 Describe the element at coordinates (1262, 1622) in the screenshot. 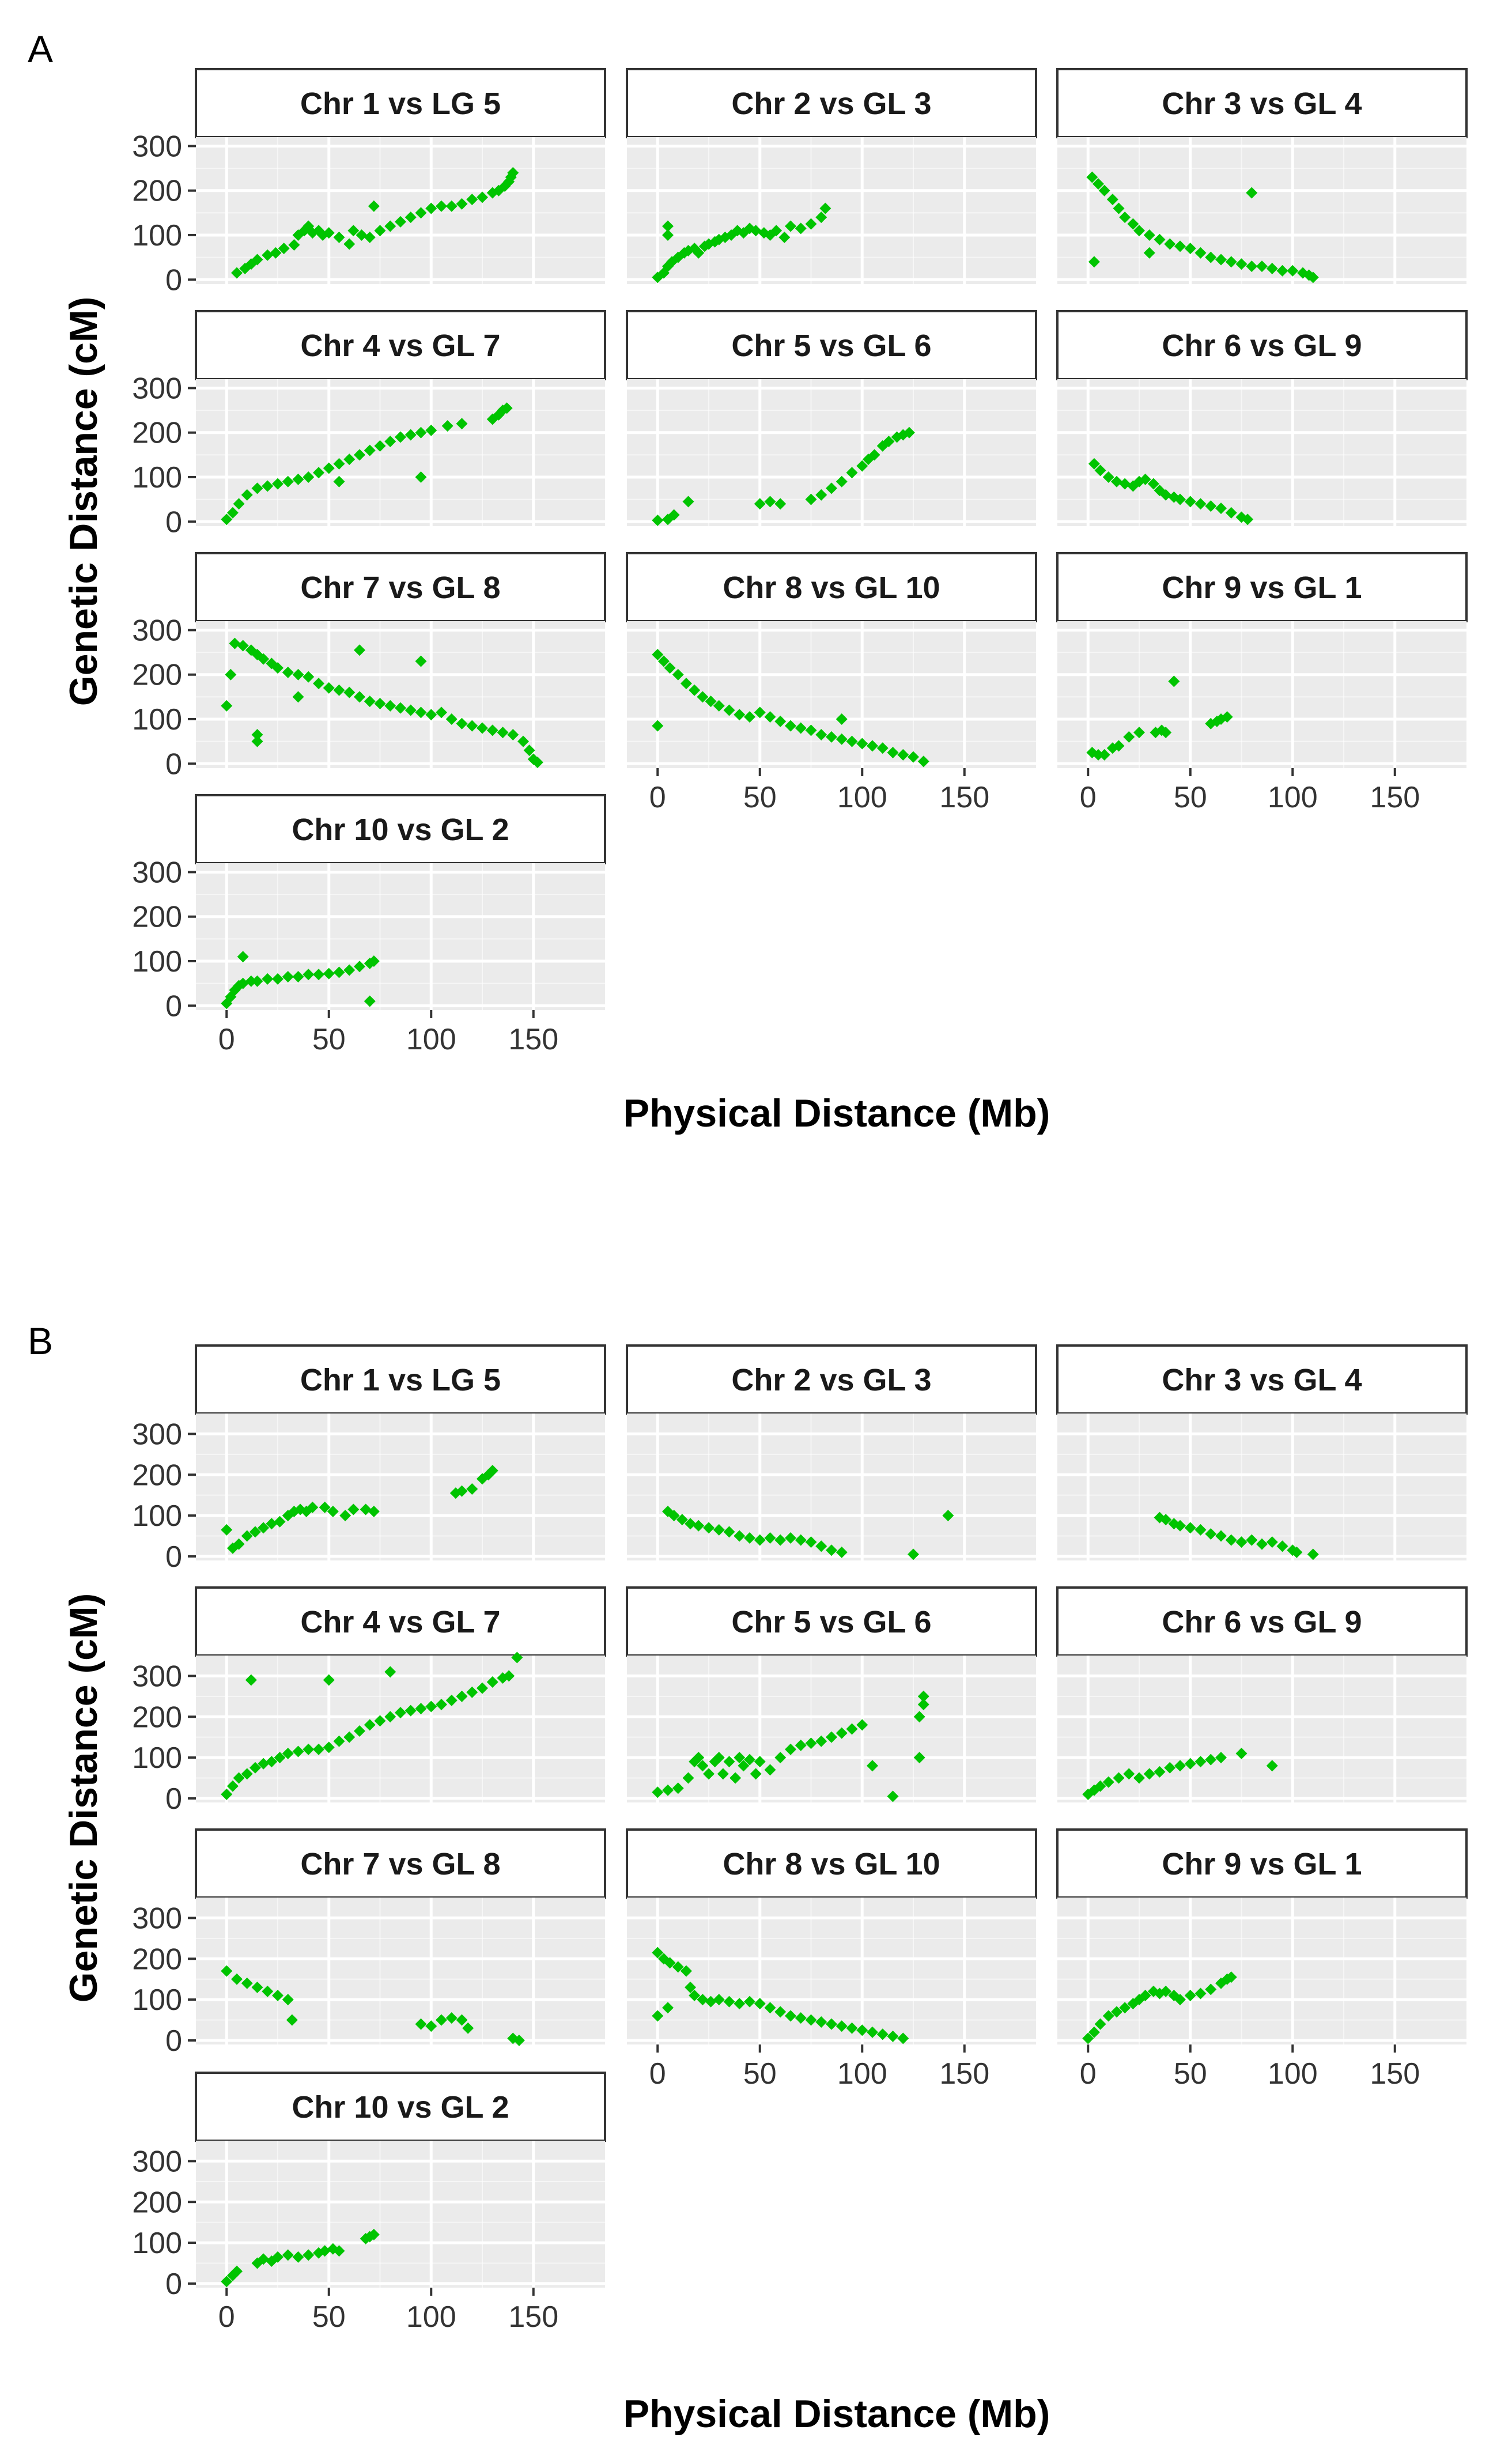

I see `facet-label-b-6: Chr 6 vs GL 9` at that location.